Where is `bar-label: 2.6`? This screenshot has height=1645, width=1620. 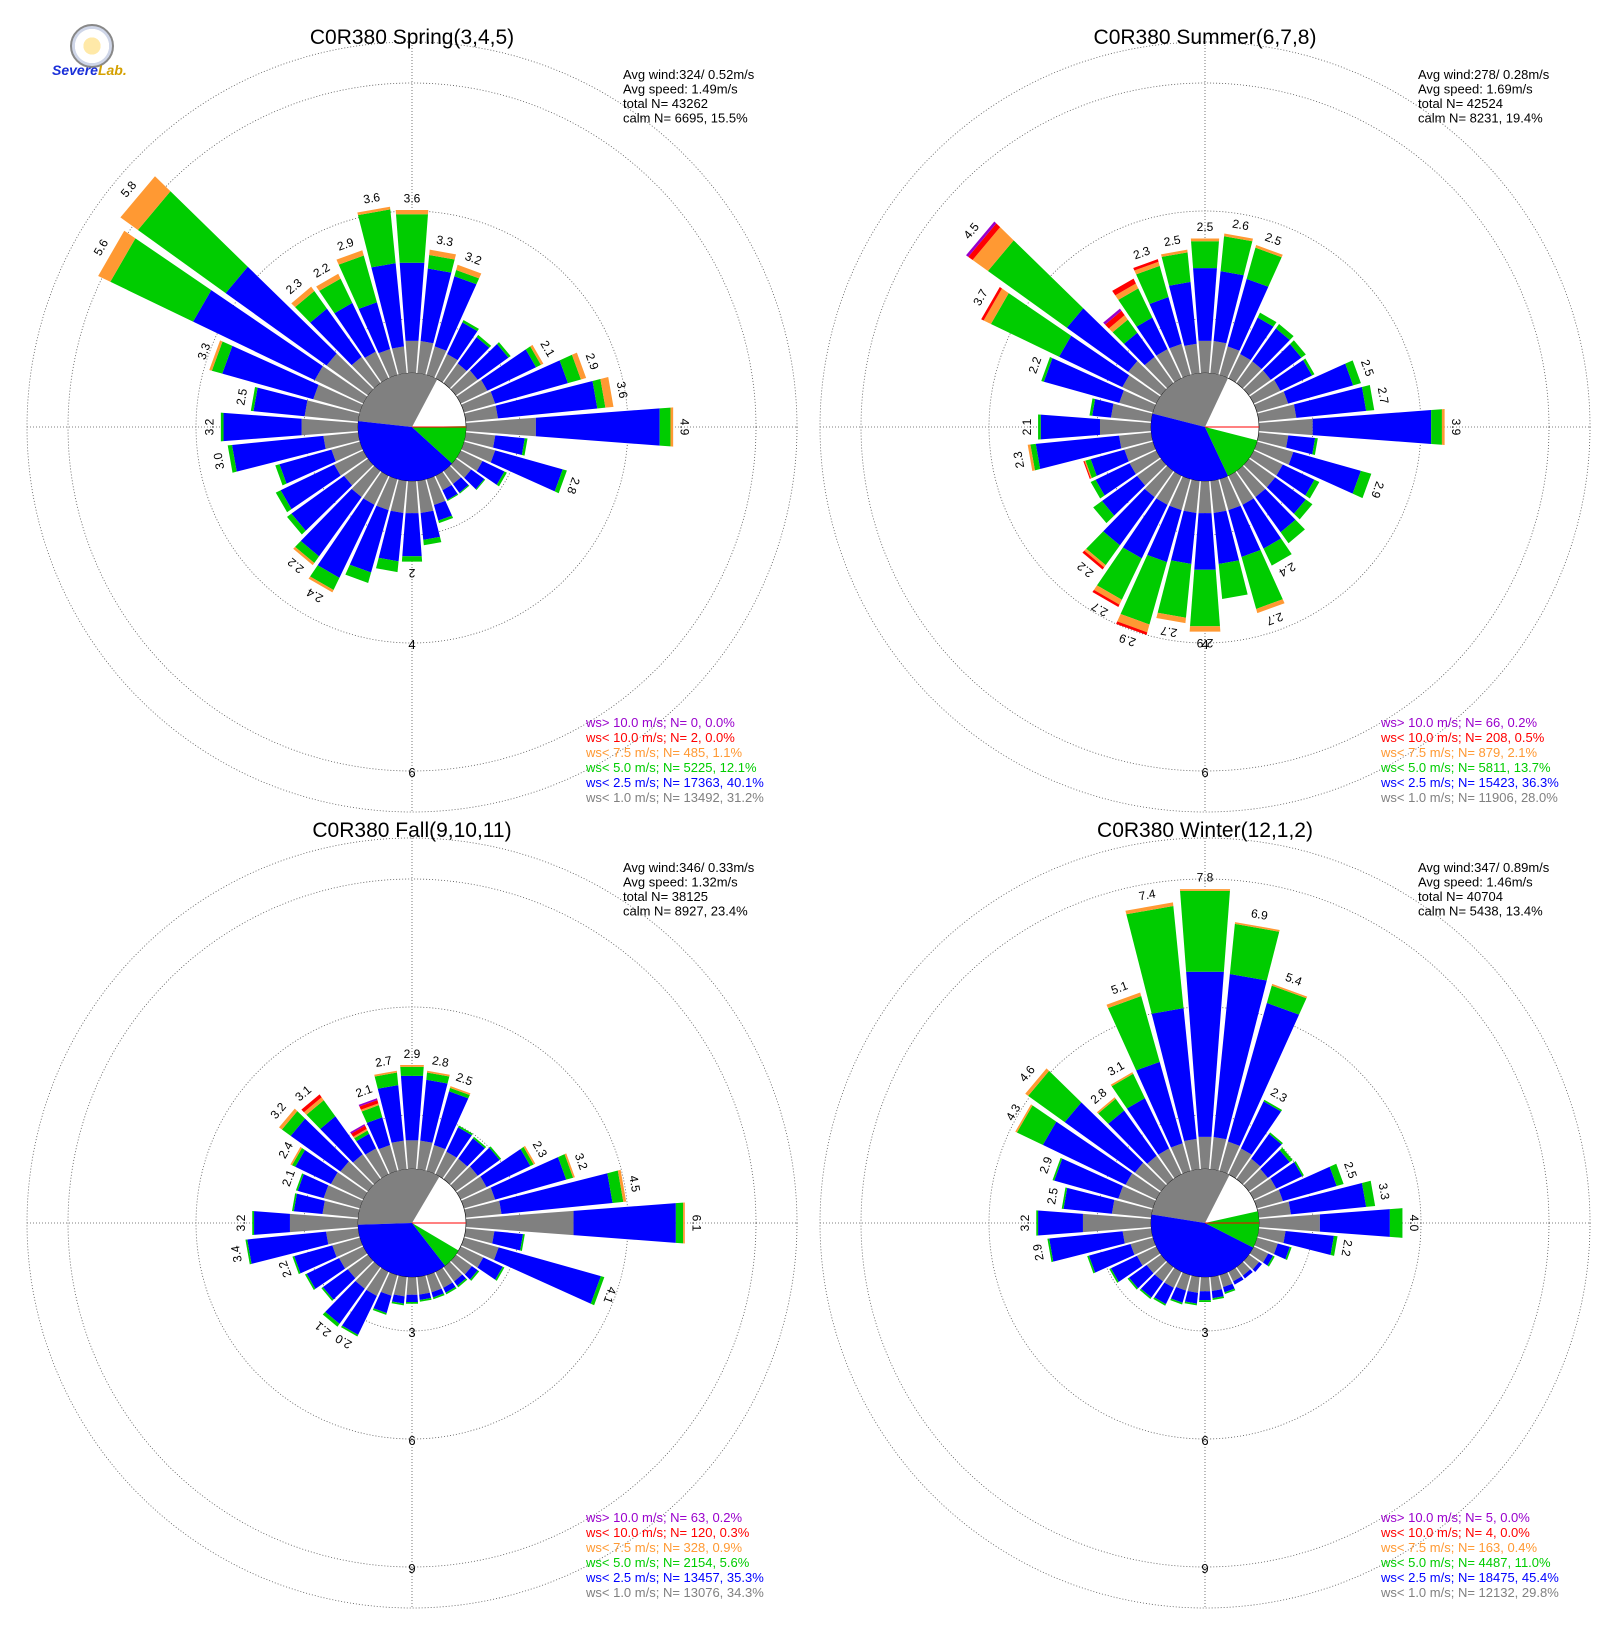
bar-label: 2.6 is located at coordinates (1240, 225).